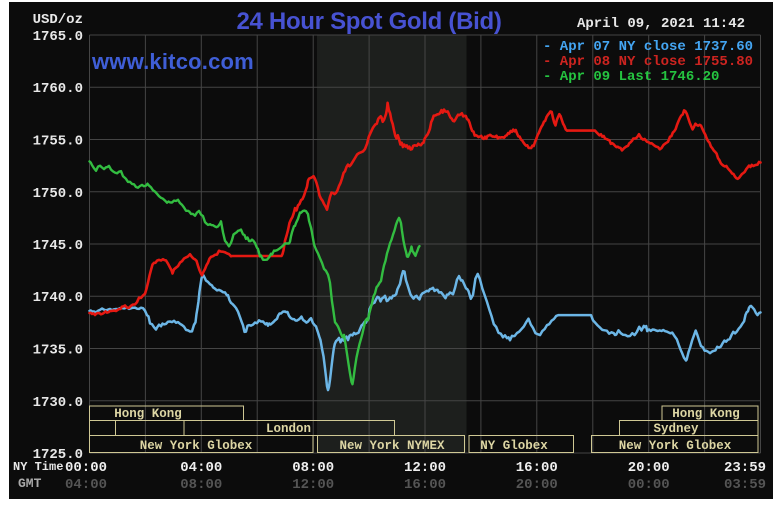 This screenshot has width=780, height=507. Describe the element at coordinates (58, 351) in the screenshot. I see `svg-text: 1735.0` at that location.